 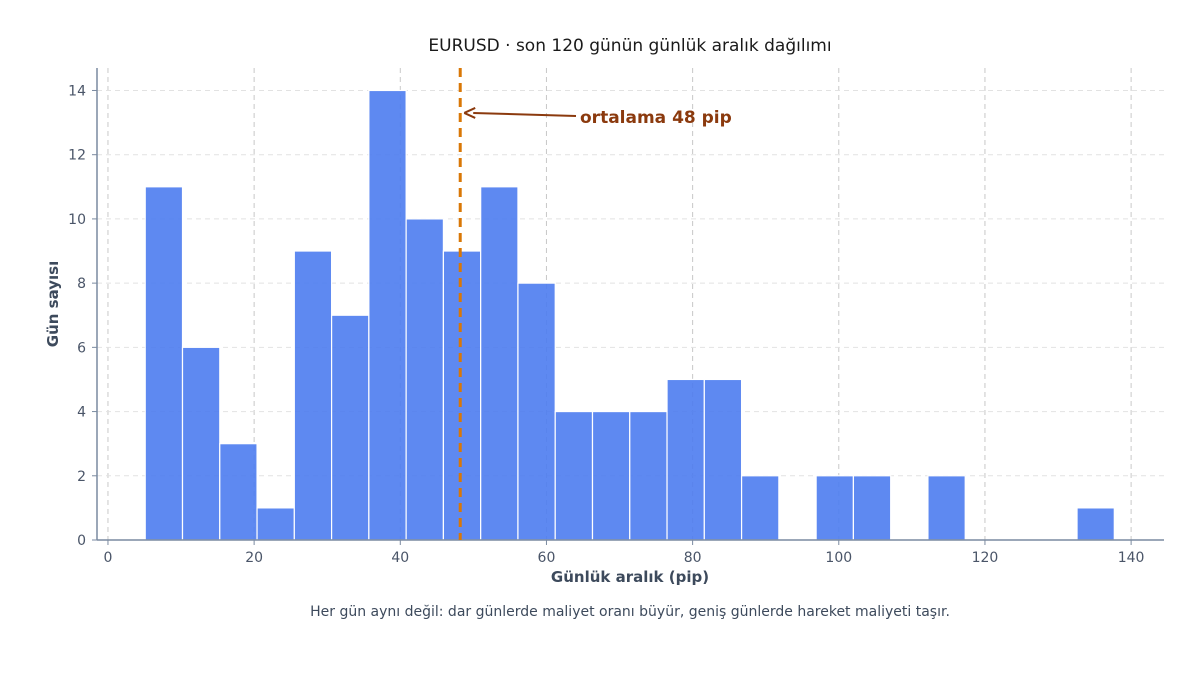 I want to click on x-tick-label: 80, so click(x=693, y=558).